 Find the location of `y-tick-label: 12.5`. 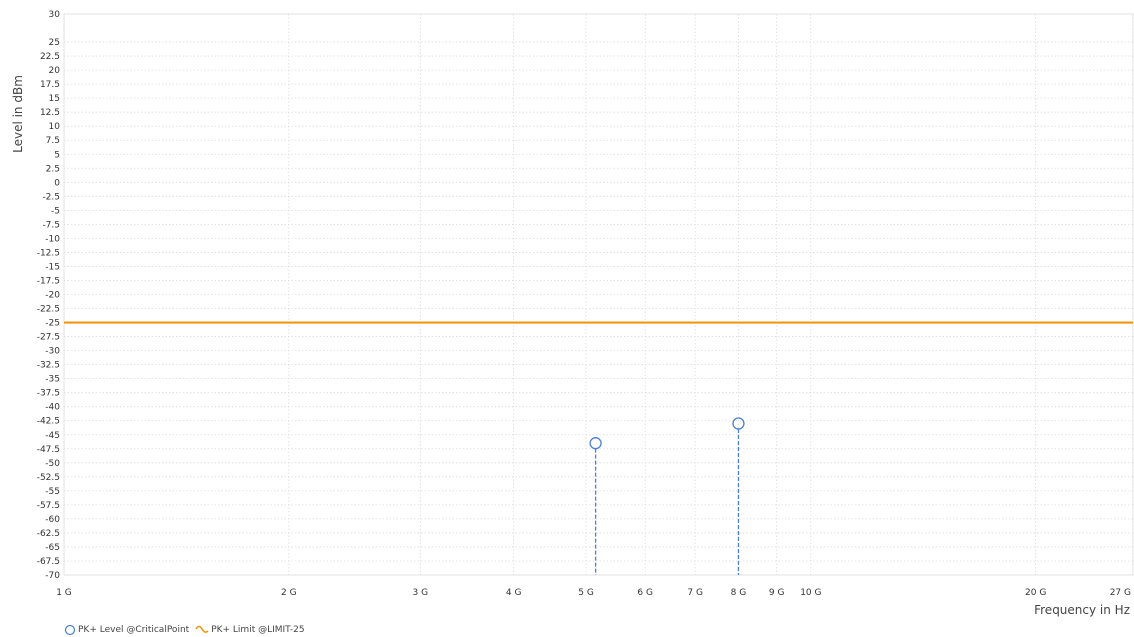

y-tick-label: 12.5 is located at coordinates (50, 113).